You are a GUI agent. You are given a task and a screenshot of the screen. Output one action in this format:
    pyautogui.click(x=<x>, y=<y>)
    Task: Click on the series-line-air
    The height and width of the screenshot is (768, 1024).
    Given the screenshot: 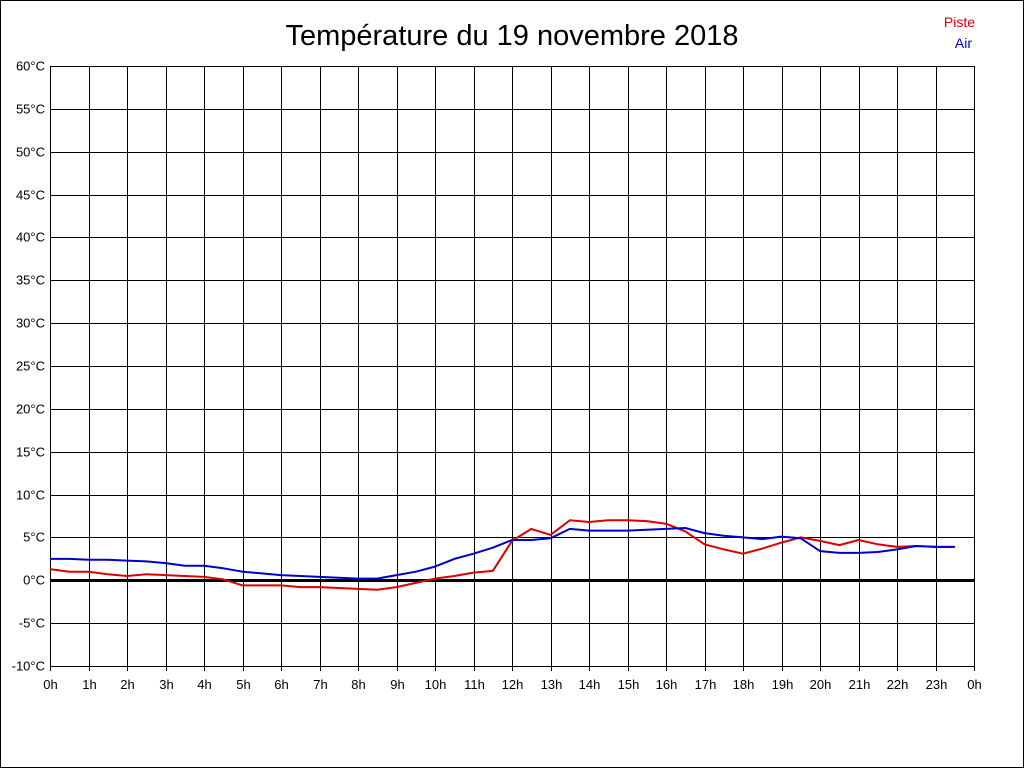 What is the action you would take?
    pyautogui.click(x=502, y=553)
    